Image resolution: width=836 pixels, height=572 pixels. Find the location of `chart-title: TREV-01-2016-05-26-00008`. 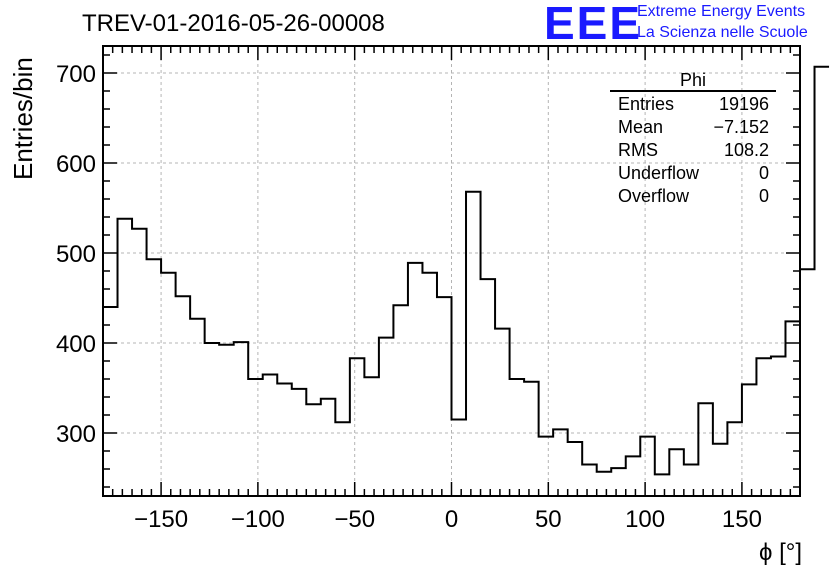

chart-title: TREV-01-2016-05-26-00008 is located at coordinates (233, 23).